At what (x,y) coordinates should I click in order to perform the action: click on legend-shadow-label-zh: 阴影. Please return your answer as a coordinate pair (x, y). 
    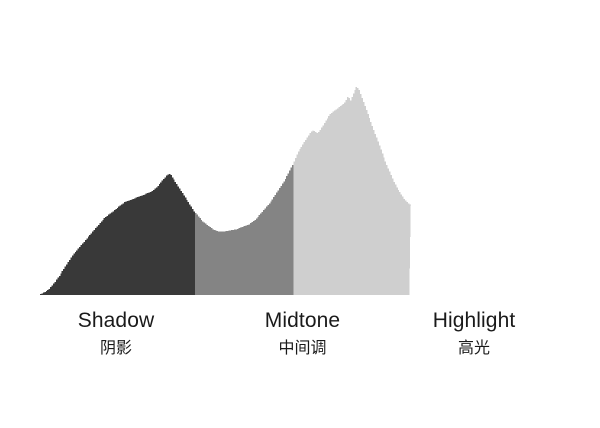
    Looking at the image, I should click on (115, 347).